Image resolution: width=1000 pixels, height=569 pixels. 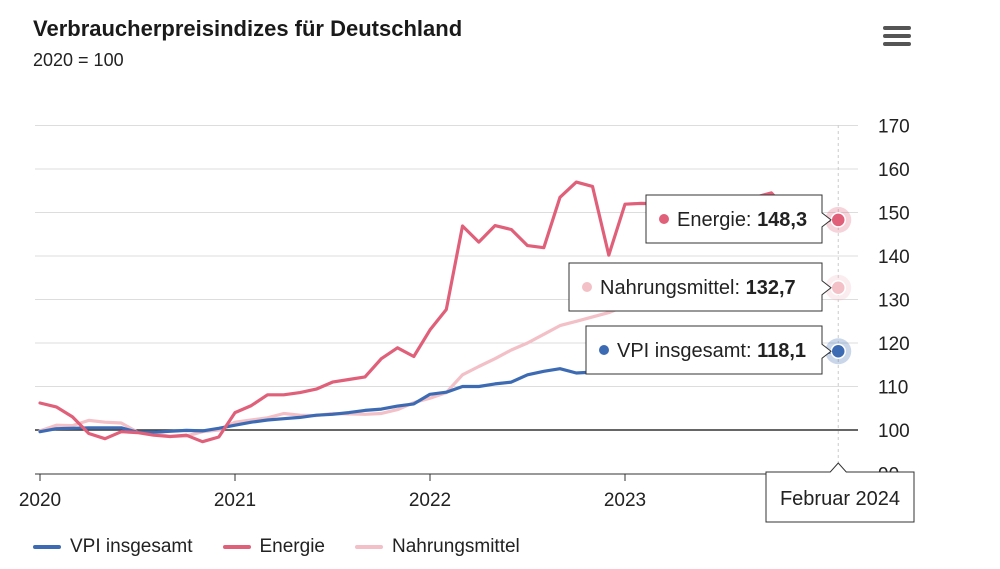 I want to click on legend-swatch-vpi, so click(x=47, y=547).